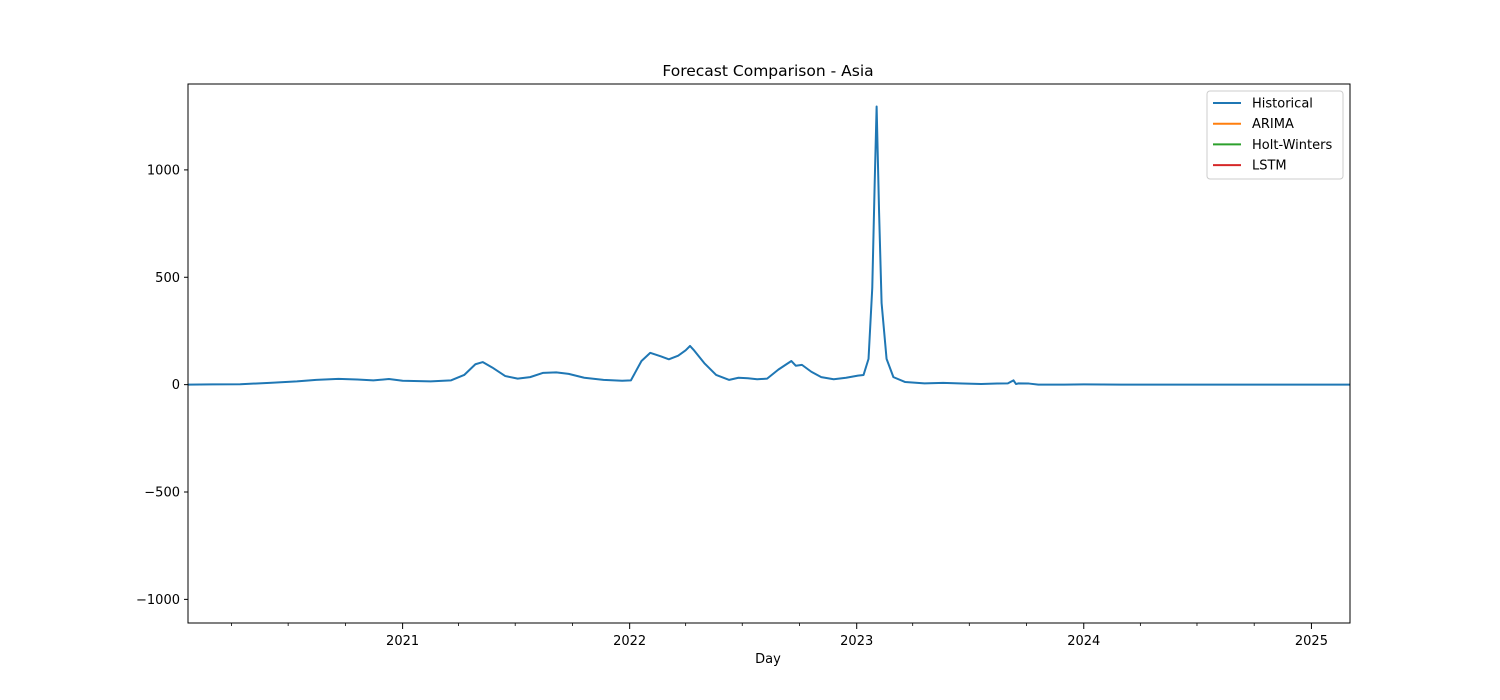 The height and width of the screenshot is (700, 1500). What do you see at coordinates (1311, 641) in the screenshot?
I see `x-tick-label: 2025` at bounding box center [1311, 641].